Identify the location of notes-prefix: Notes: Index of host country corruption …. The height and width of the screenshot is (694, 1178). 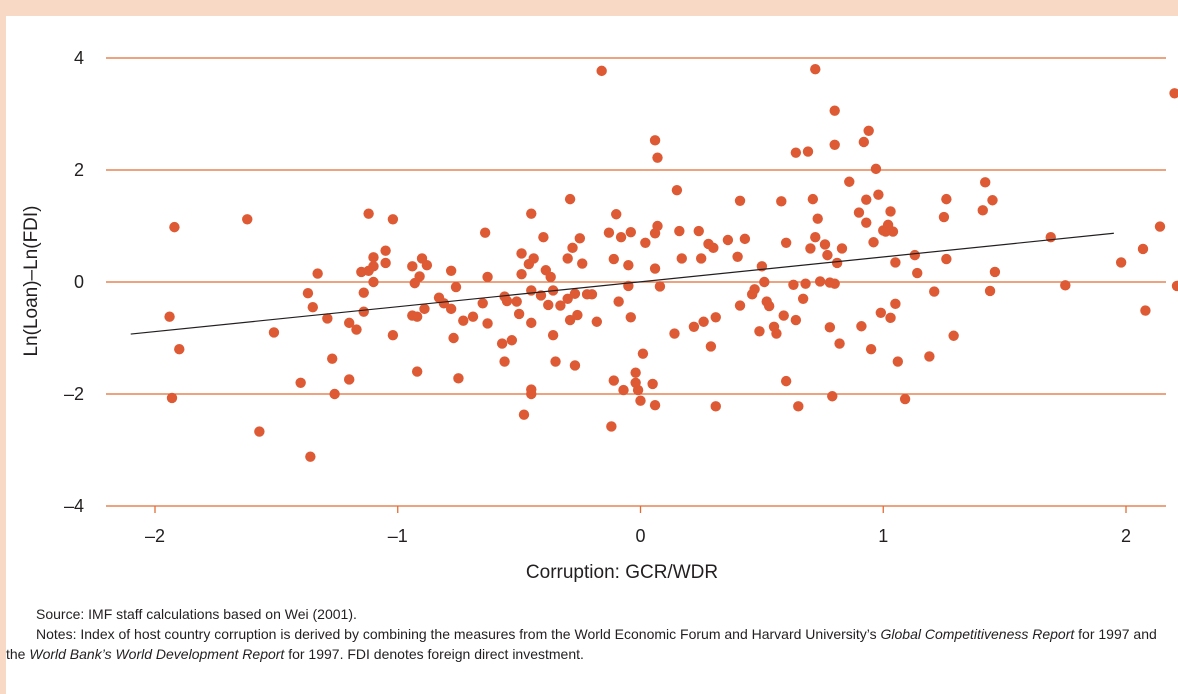
(458, 634).